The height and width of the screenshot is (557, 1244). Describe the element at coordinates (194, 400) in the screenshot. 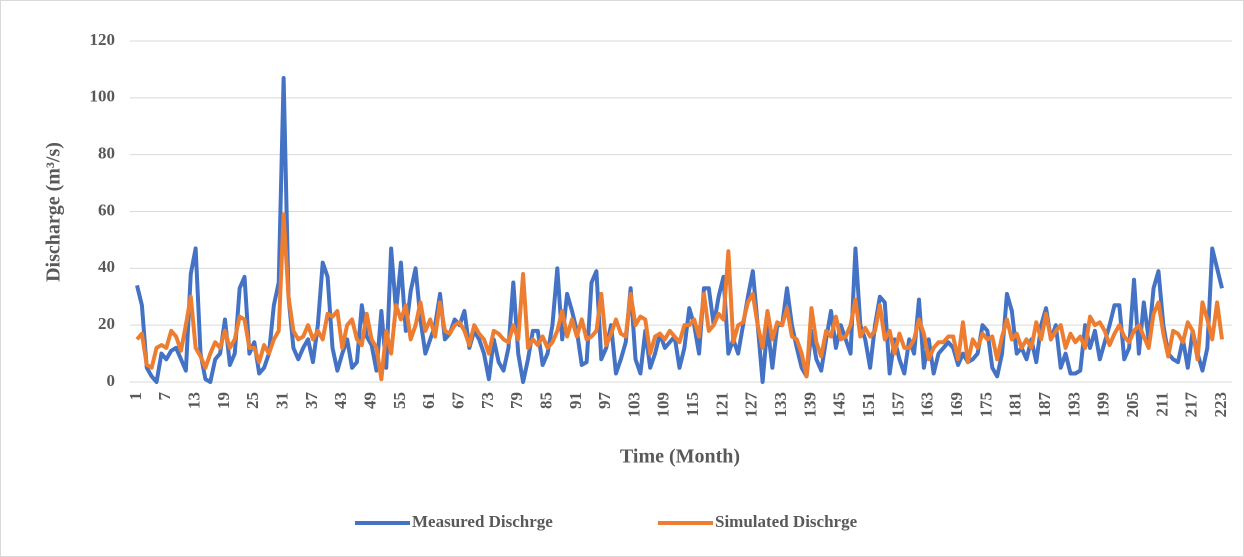

I see `x-tick-label: 13` at that location.